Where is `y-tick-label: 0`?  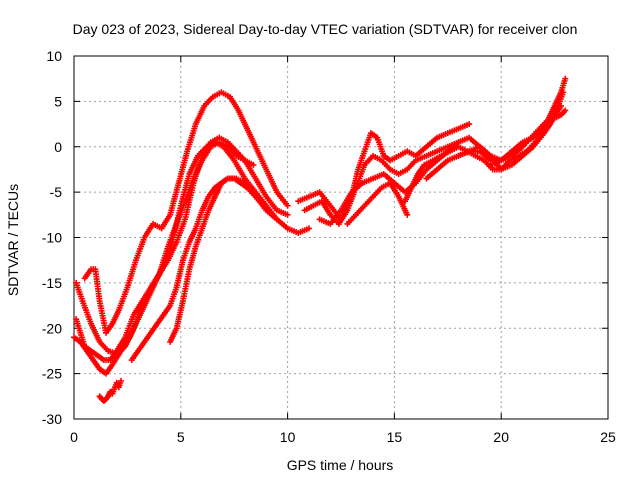
y-tick-label: 0 is located at coordinates (58, 147).